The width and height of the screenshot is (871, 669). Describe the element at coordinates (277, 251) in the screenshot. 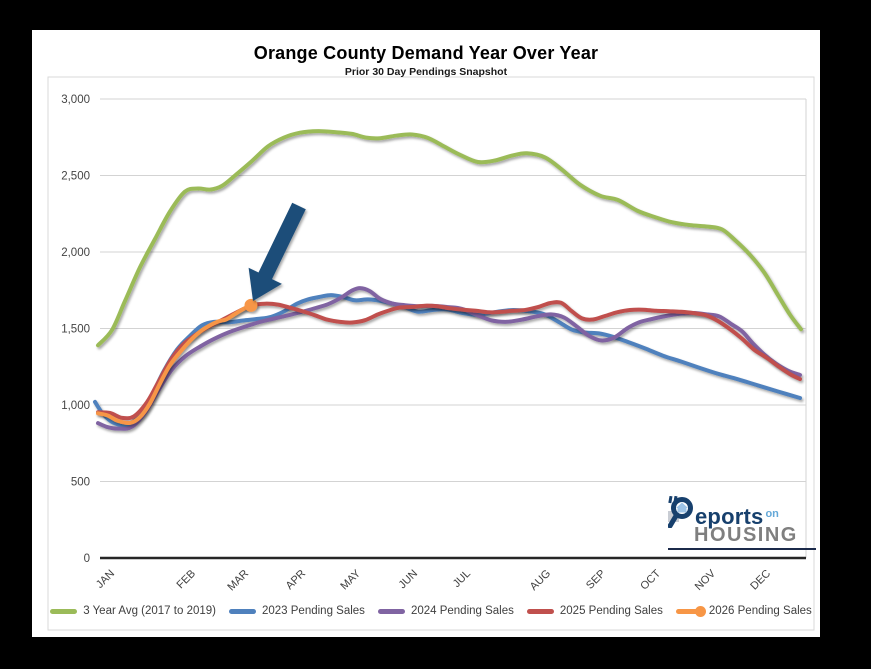

I see `callout-arrow` at that location.